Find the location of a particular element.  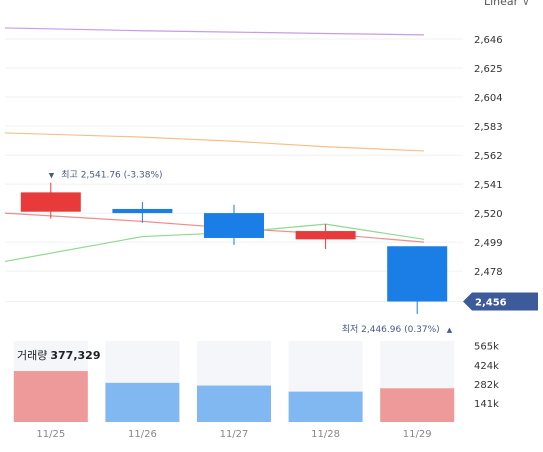

volume-axis: 565k 424k 282k 141k is located at coordinates (486, 376).